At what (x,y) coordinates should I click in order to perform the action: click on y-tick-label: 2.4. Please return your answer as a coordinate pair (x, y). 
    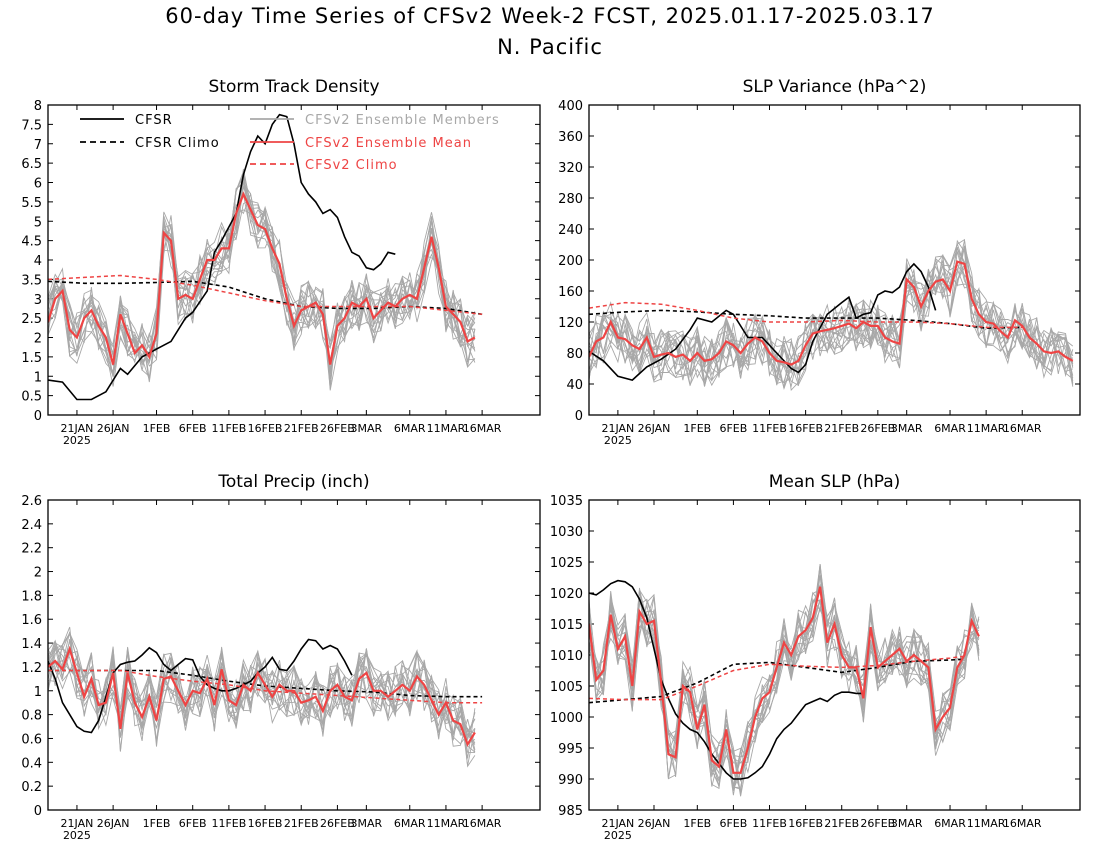
    Looking at the image, I should click on (31, 525).